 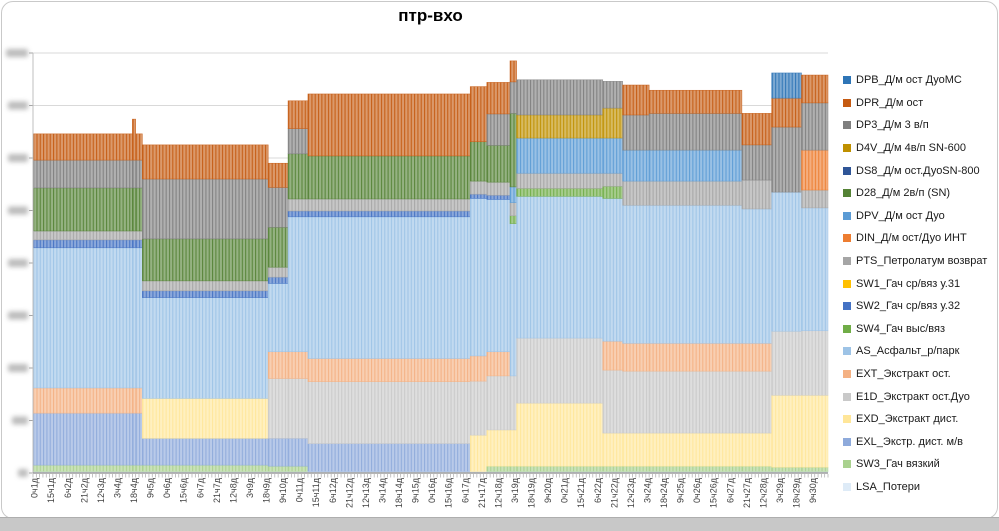 What do you see at coordinates (908, 306) in the screenshot?
I see `legend-label: SW2_Гач ср/вяз у.32` at bounding box center [908, 306].